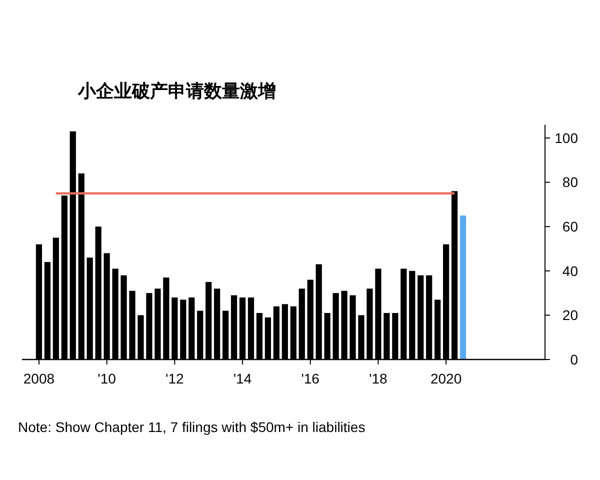 The image size is (600, 480). What do you see at coordinates (176, 91) in the screenshot?
I see `chart-title: 小企业破产申请数量激增` at bounding box center [176, 91].